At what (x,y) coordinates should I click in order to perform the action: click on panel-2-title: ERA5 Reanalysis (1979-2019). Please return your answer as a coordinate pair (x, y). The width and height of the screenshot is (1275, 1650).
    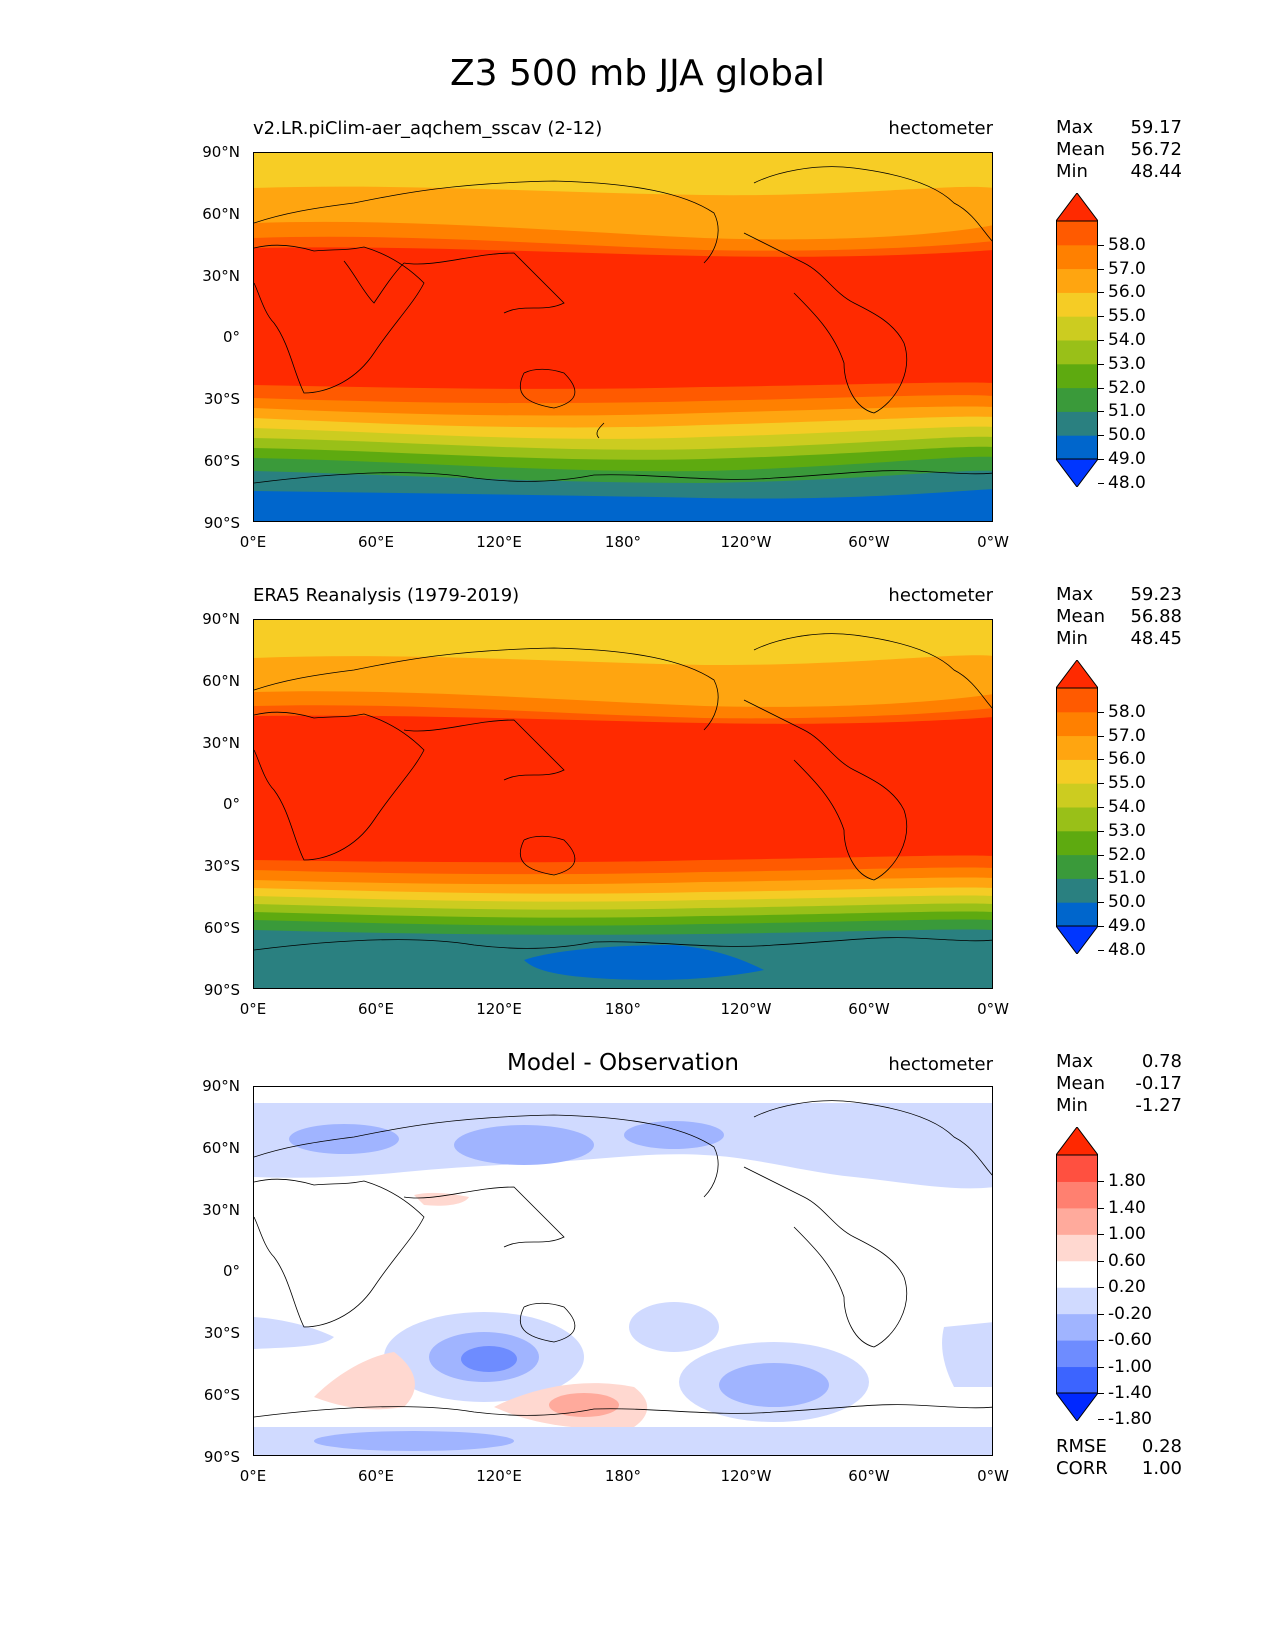
    Looking at the image, I should click on (386, 595).